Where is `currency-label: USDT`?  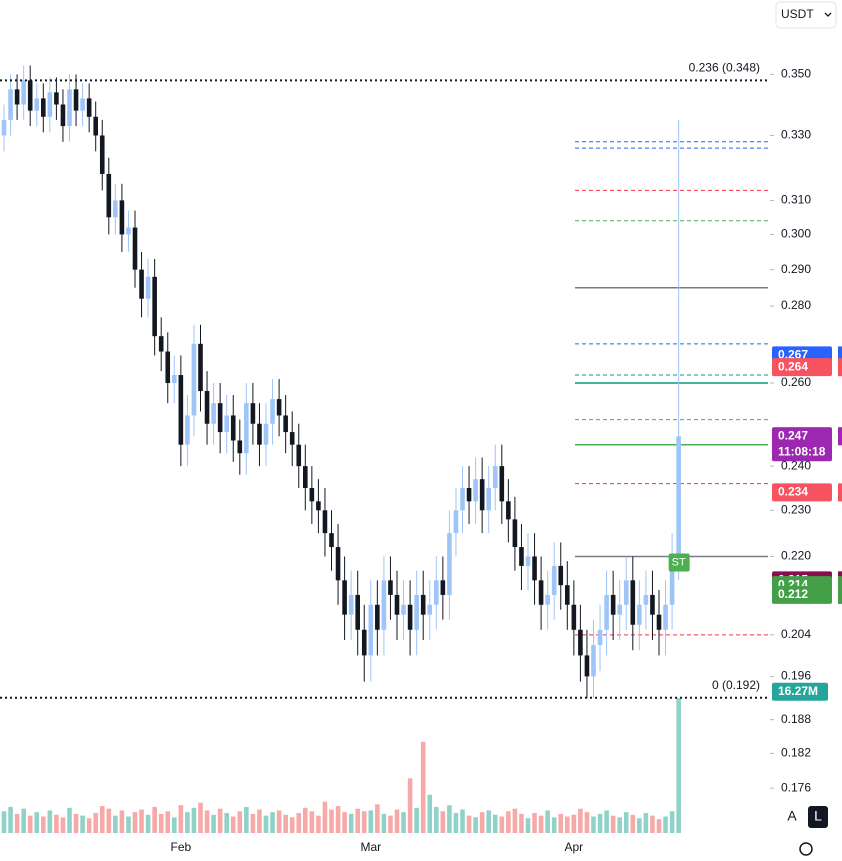 currency-label: USDT is located at coordinates (797, 14).